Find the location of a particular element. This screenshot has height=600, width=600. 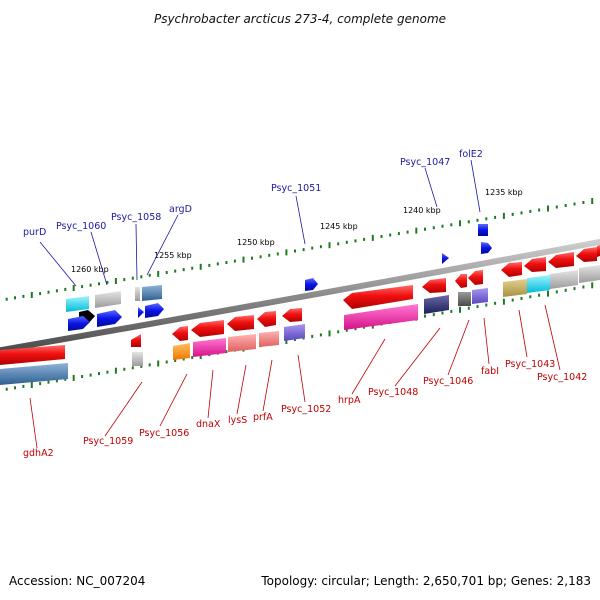

gene-label-fabI: fabI is located at coordinates (490, 371).